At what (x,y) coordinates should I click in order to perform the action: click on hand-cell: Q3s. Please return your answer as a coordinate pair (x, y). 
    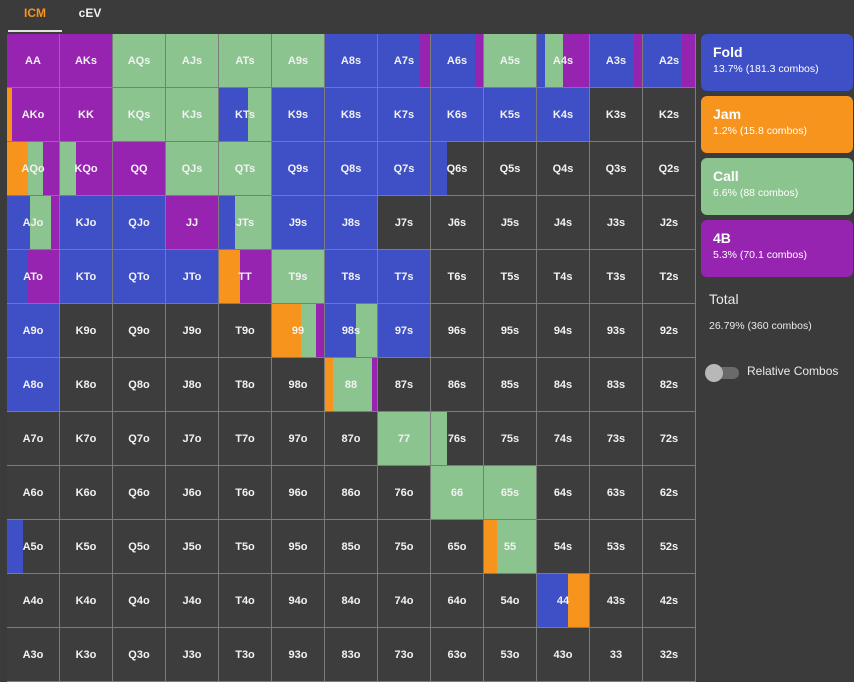
    Looking at the image, I should click on (616, 169).